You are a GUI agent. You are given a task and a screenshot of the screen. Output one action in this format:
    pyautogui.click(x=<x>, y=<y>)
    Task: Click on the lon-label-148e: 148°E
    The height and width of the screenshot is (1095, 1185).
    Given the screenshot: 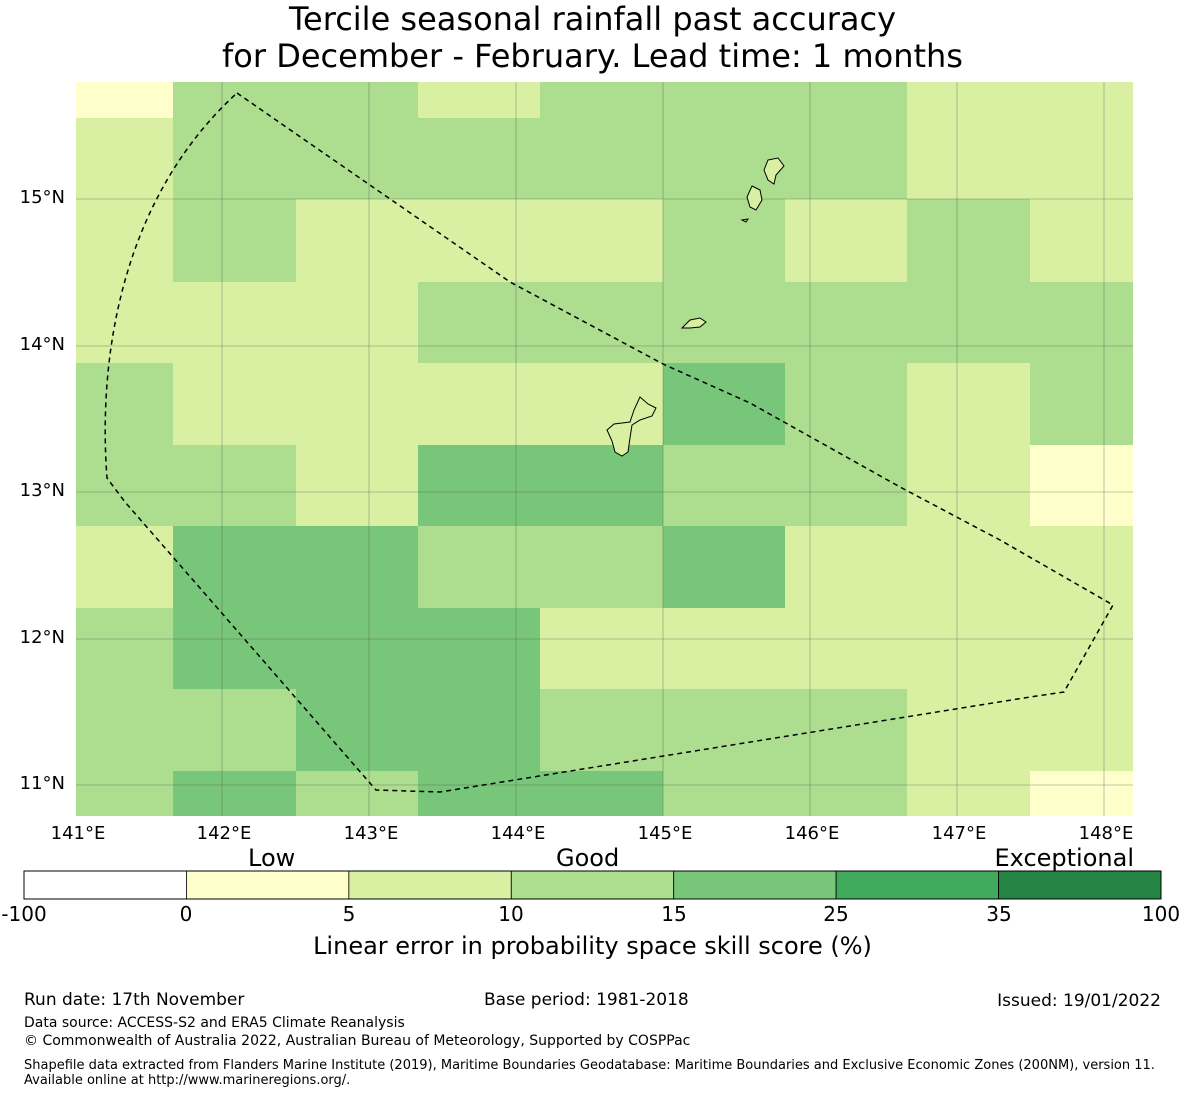 What is the action you would take?
    pyautogui.click(x=1106, y=833)
    